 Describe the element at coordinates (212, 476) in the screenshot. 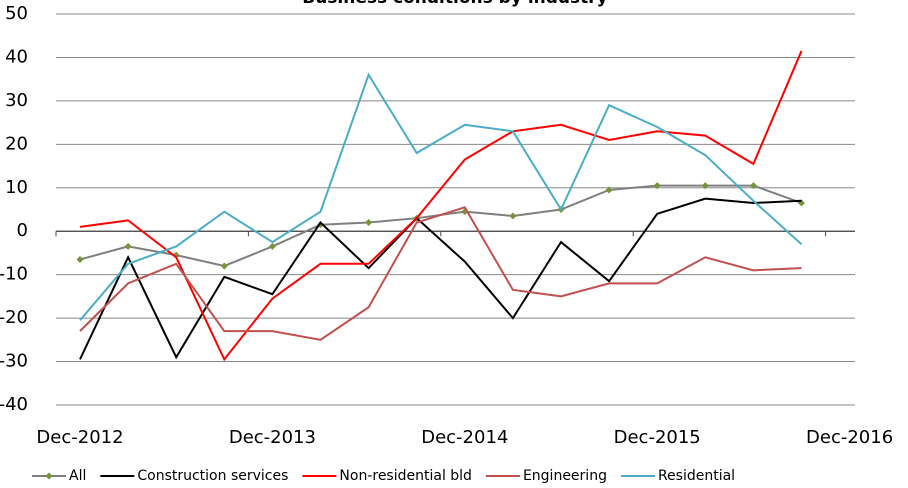

I see `legend-label: Construction services` at that location.